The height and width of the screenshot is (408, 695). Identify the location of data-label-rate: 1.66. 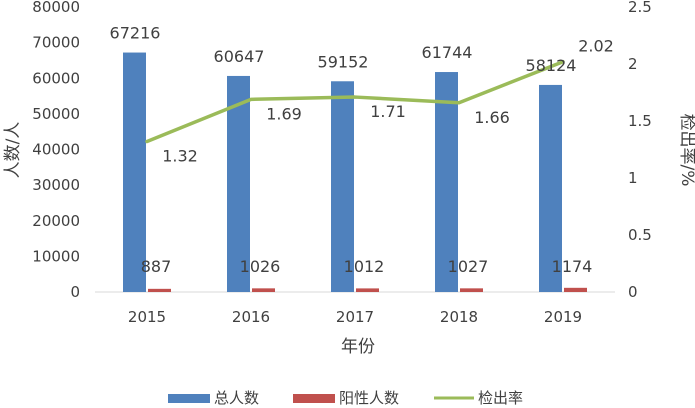
(492, 117).